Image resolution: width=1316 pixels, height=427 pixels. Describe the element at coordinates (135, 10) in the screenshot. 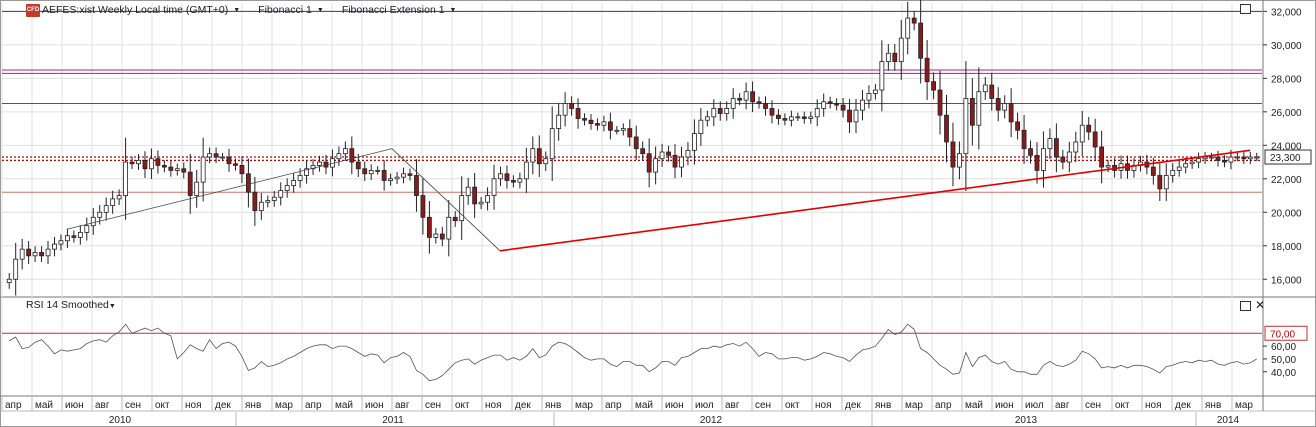

I see `instrument-title: AEFES:xist Weekly Local time (GMT+0)` at that location.